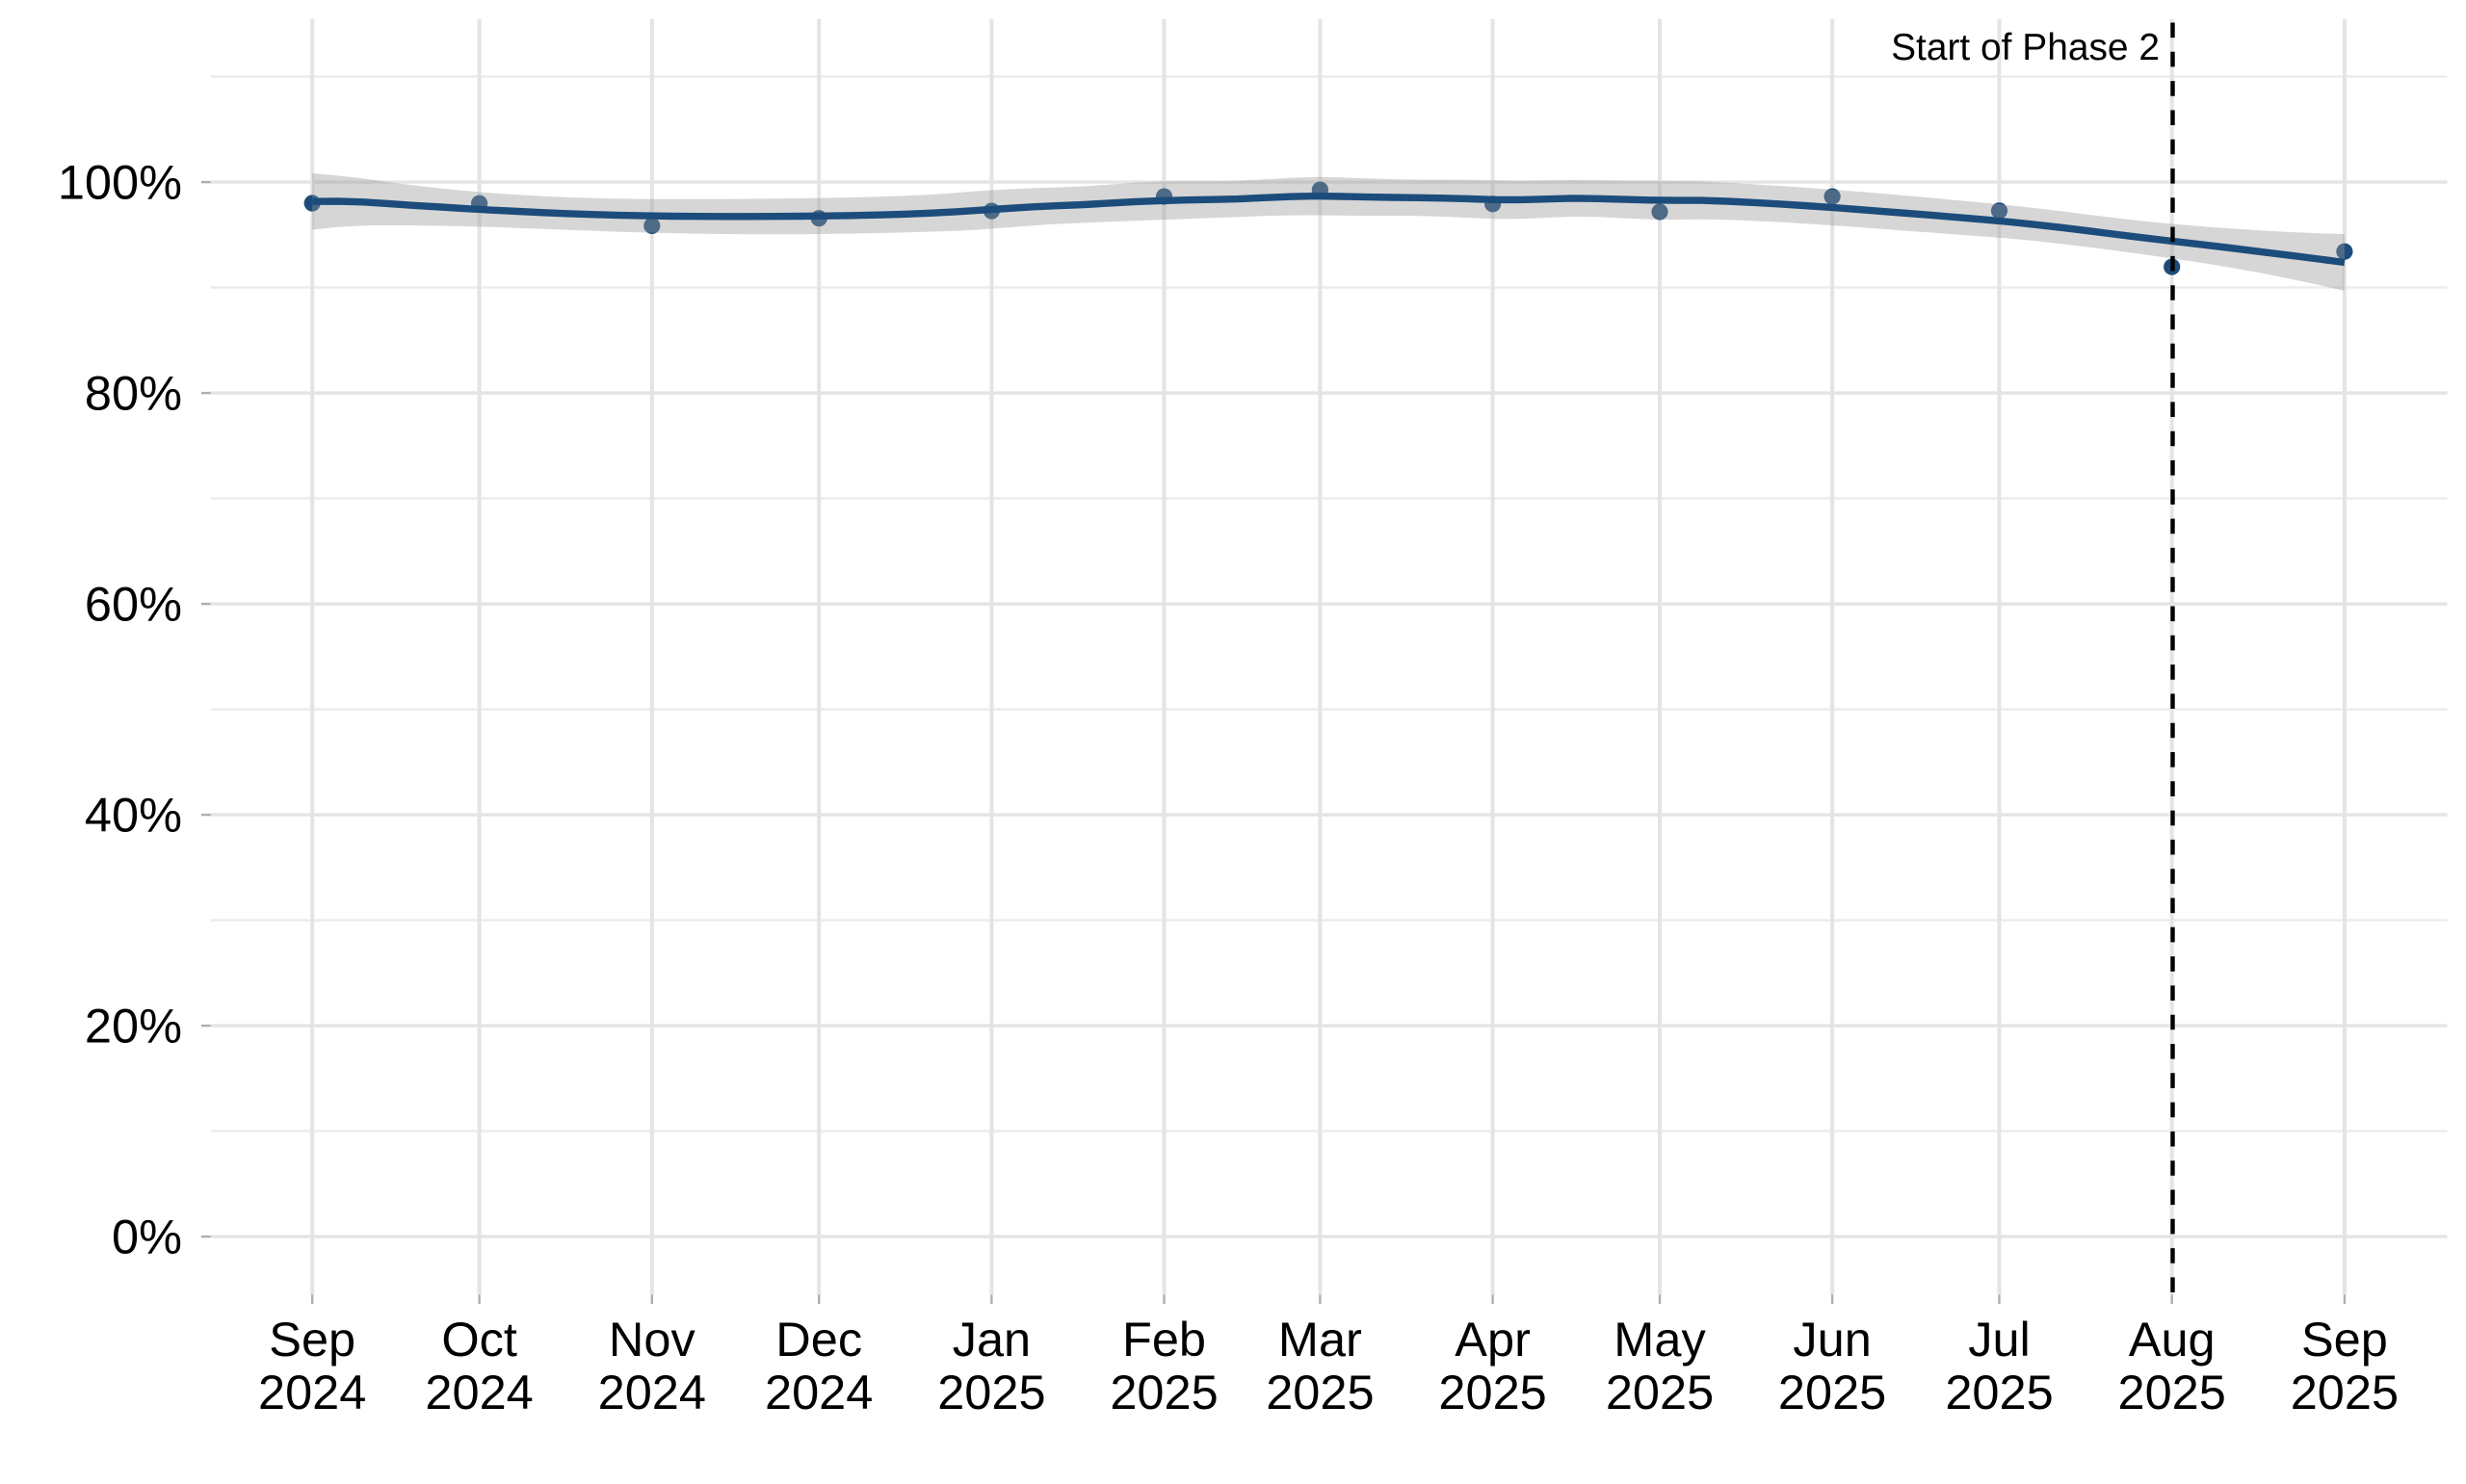 This screenshot has width=2466, height=1484. Describe the element at coordinates (1493, 1340) in the screenshot. I see `svg-text: Apr` at that location.